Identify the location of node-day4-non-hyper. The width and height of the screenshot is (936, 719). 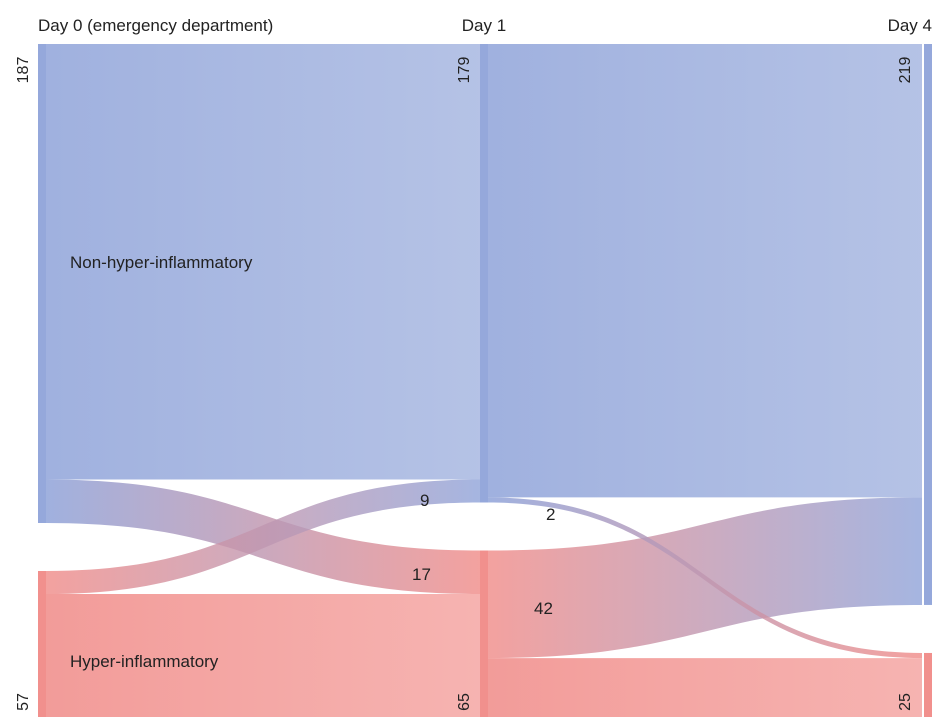
(928, 324).